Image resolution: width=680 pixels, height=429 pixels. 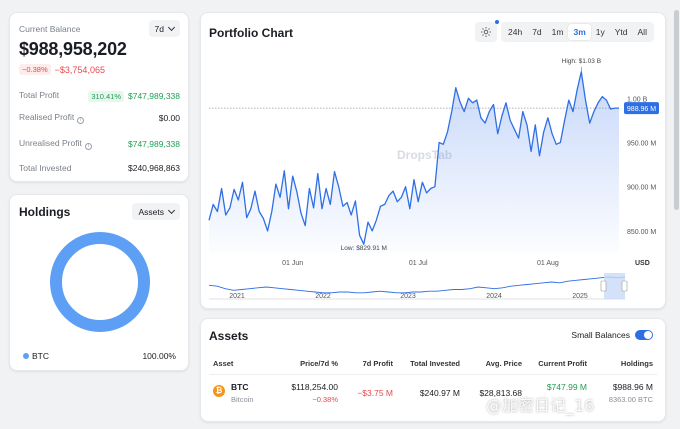 What do you see at coordinates (154, 96) in the screenshot?
I see `total-profit-value: $747,989,338` at bounding box center [154, 96].